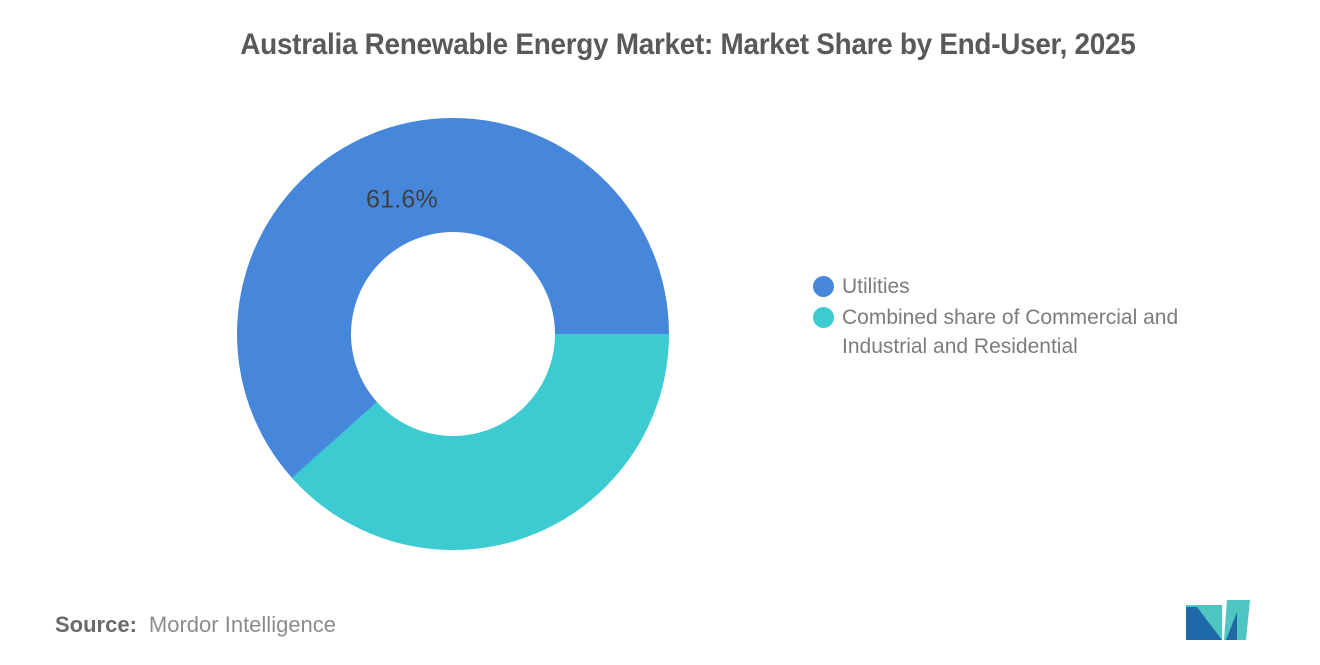 Image resolution: width=1320 pixels, height=665 pixels. What do you see at coordinates (876, 286) in the screenshot?
I see `legend-item-label: Utilities` at bounding box center [876, 286].